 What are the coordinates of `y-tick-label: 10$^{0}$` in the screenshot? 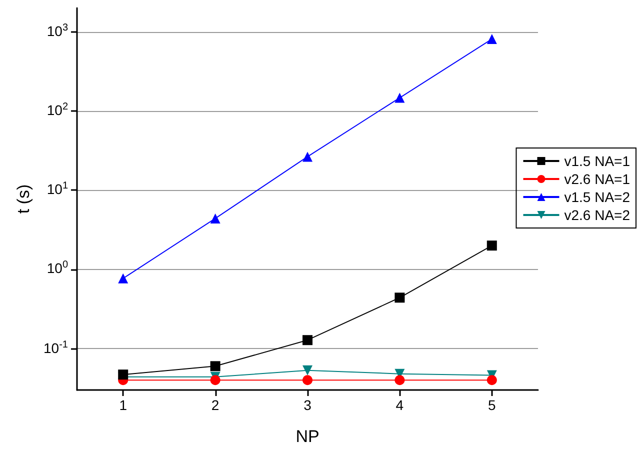 It's located at (57, 269).